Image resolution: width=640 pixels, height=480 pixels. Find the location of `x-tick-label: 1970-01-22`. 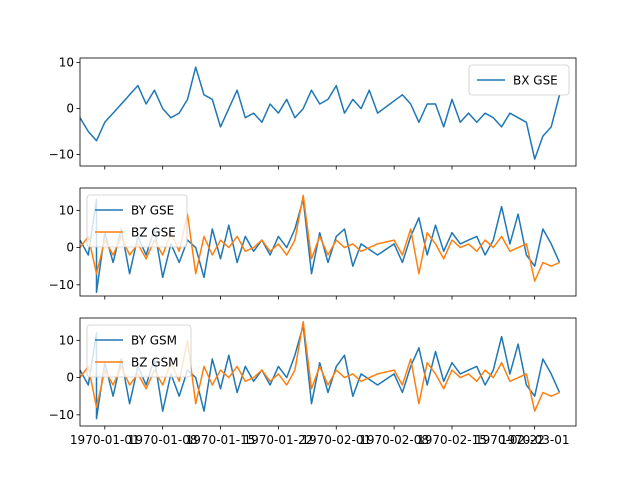

x-tick-label: 1970-01-22 is located at coordinates (279, 440).